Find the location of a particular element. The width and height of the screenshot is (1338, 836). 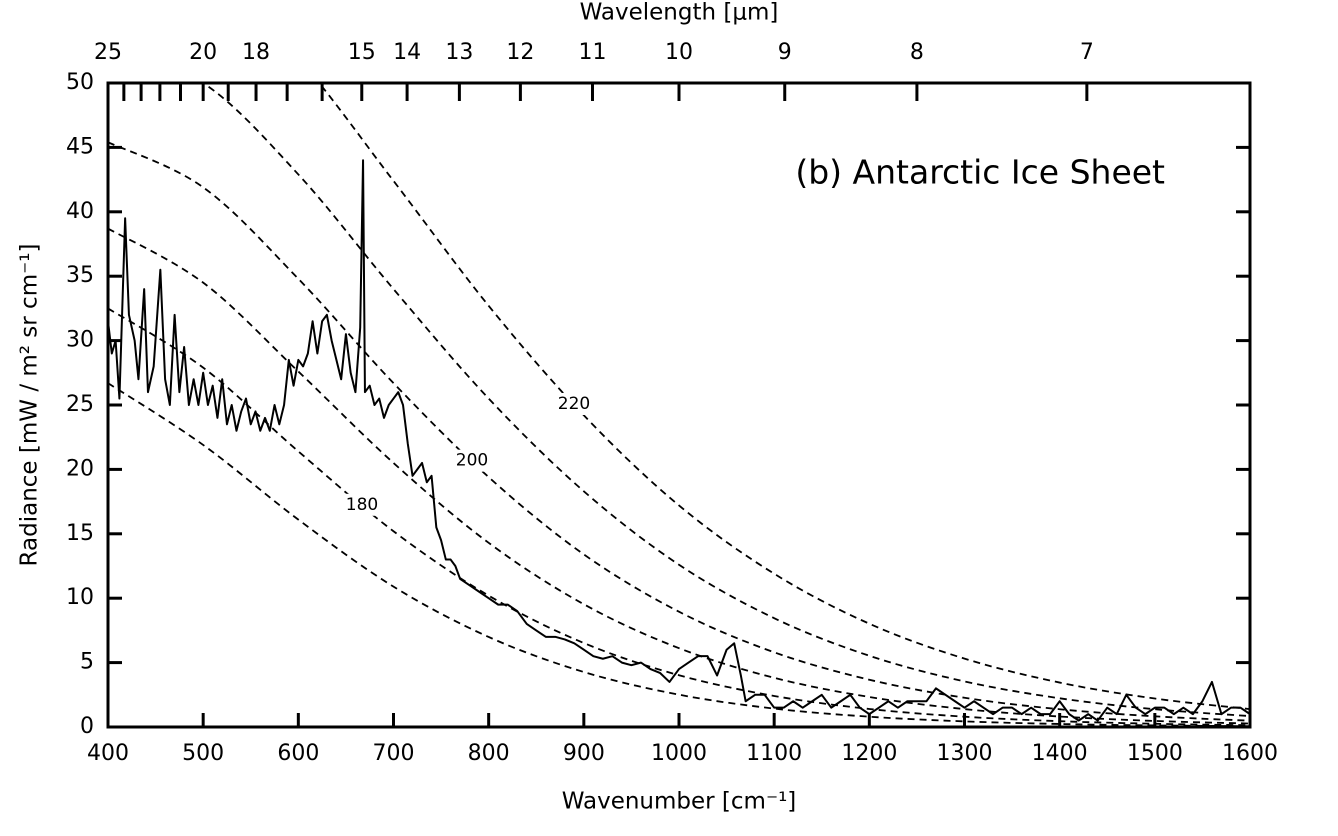

x2-tick-label: 13 is located at coordinates (459, 52).